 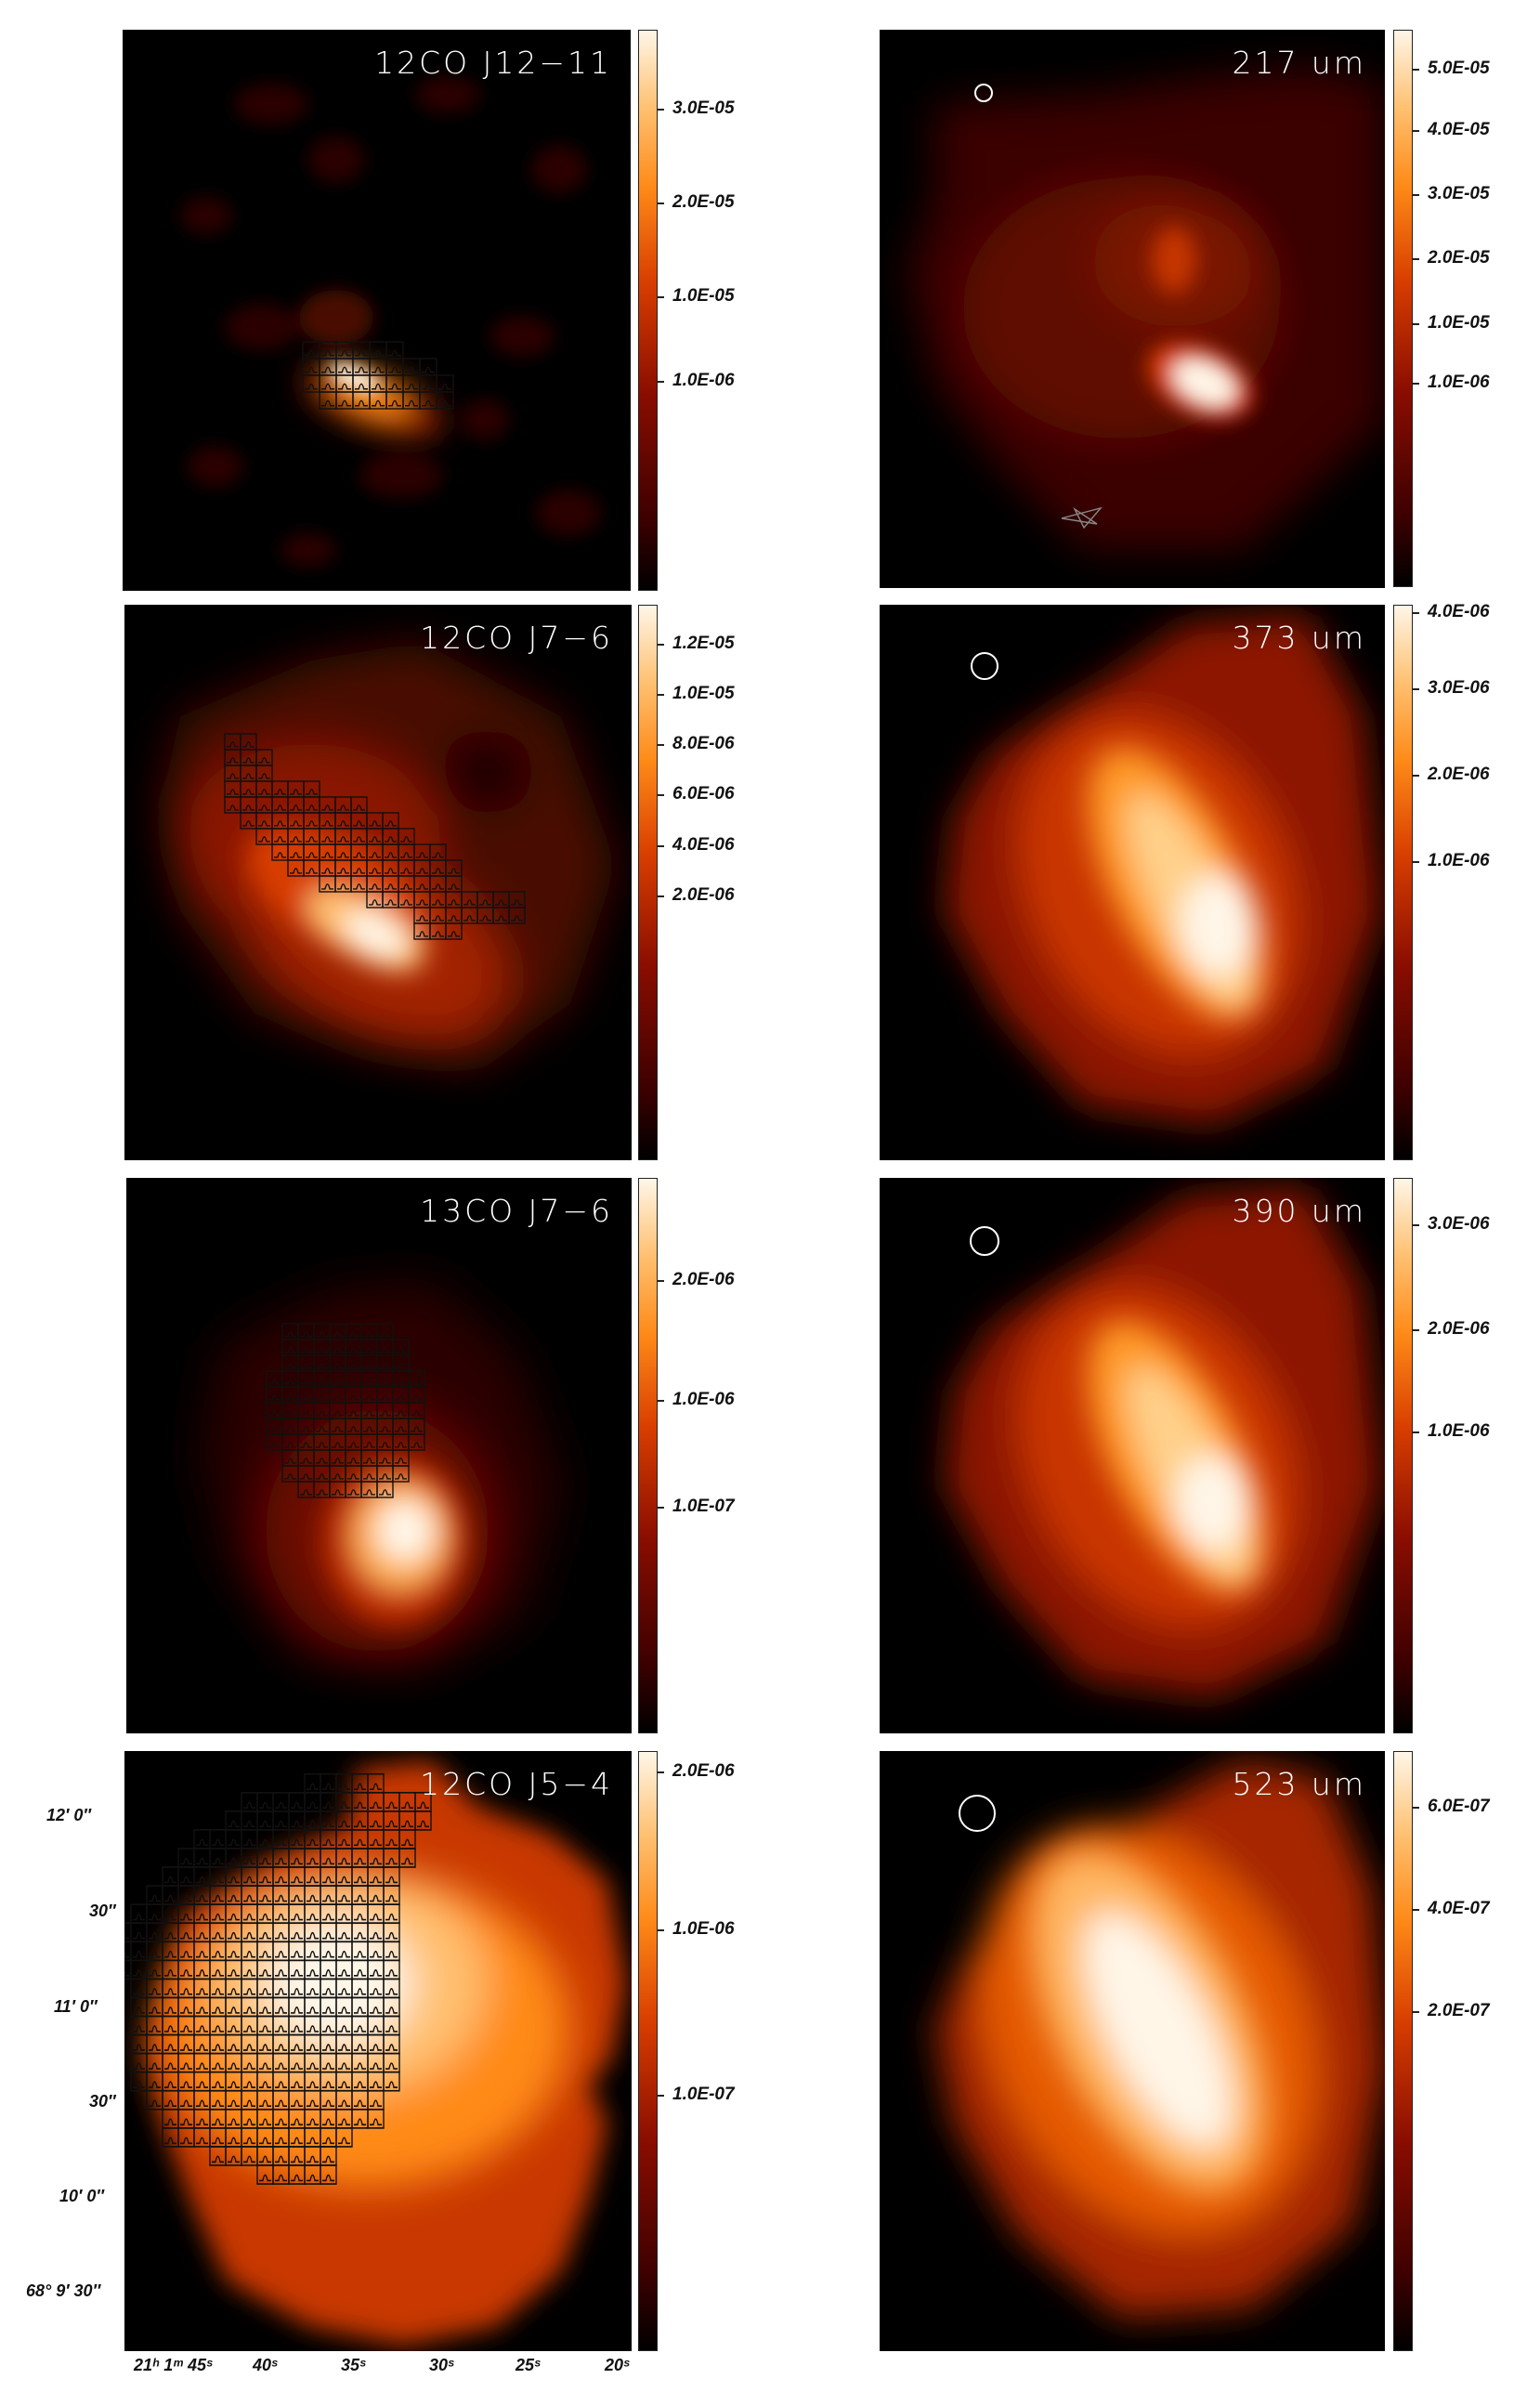 I want to click on colorbar-tick-label: 6.0E-07, so click(x=1459, y=1806).